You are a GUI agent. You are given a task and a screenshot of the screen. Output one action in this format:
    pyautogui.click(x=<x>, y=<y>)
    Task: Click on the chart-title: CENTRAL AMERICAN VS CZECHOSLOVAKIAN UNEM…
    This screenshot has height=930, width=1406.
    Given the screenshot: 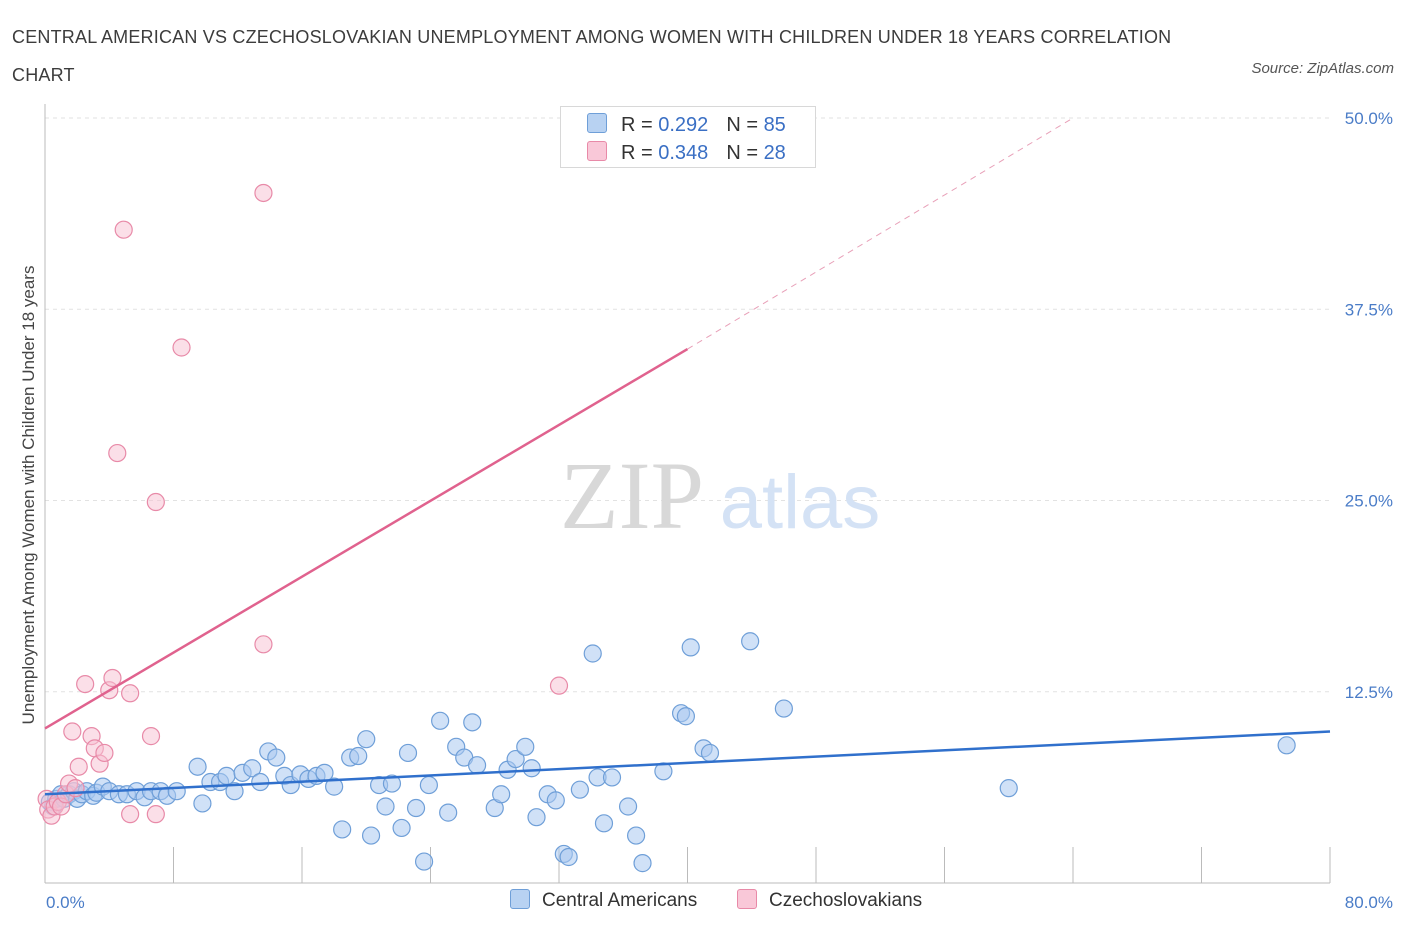 What is the action you would take?
    pyautogui.click(x=592, y=56)
    